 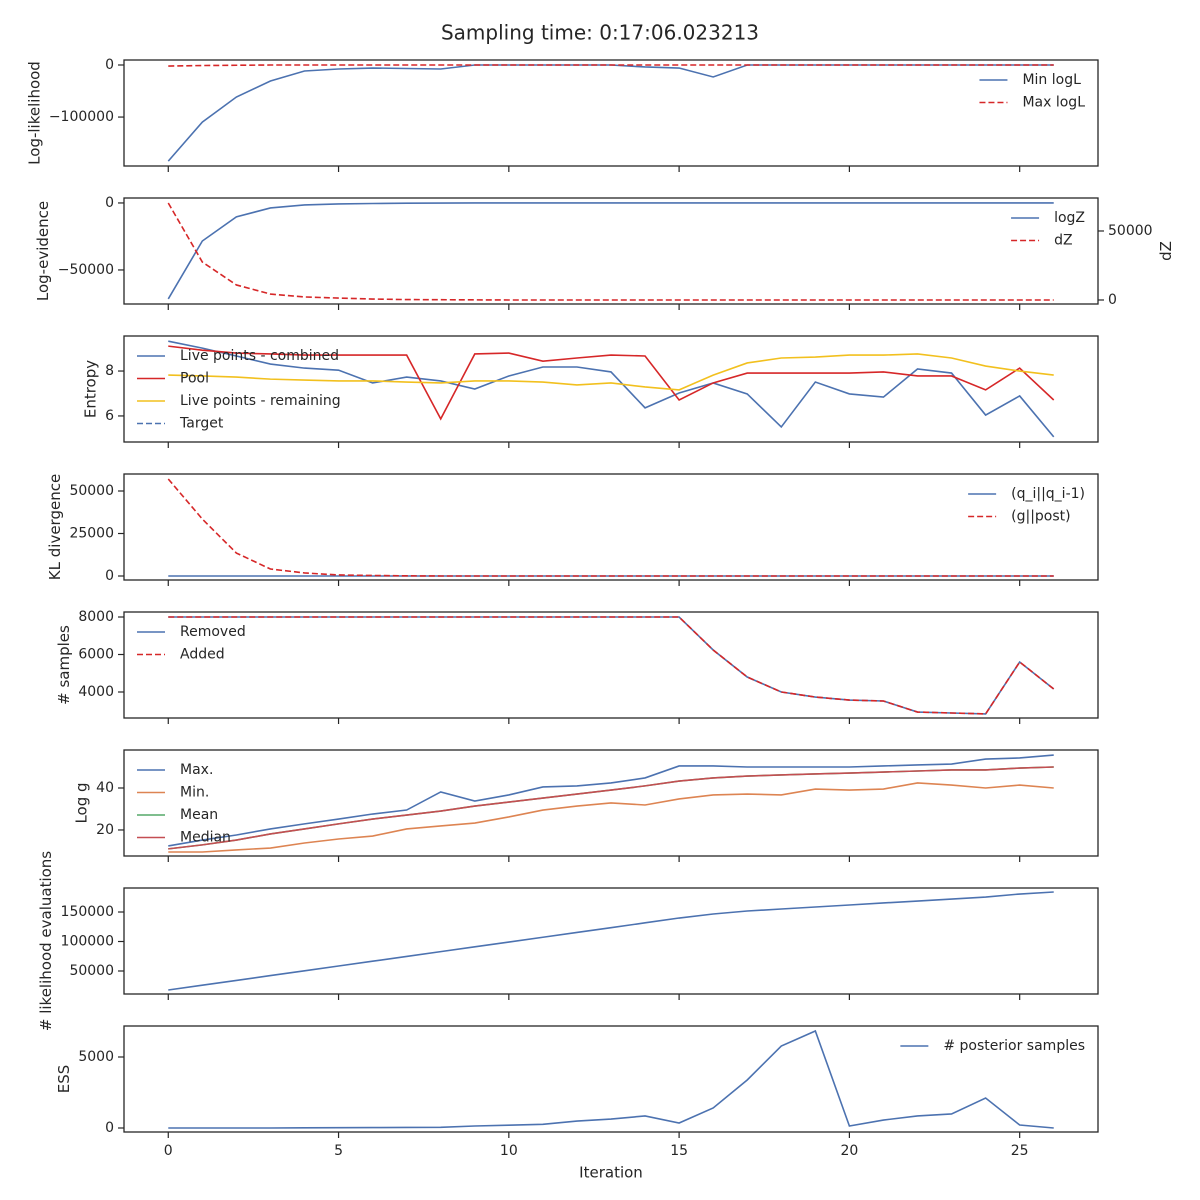 What do you see at coordinates (611, 1173) in the screenshot?
I see `x-axis-label: Iteration` at bounding box center [611, 1173].